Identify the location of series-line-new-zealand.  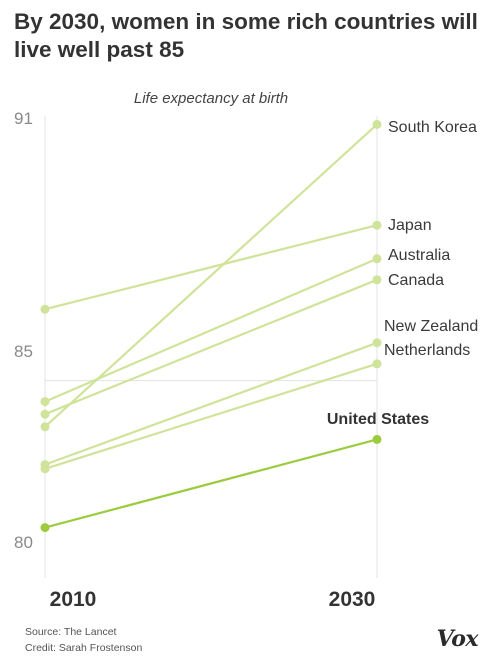
(211, 403).